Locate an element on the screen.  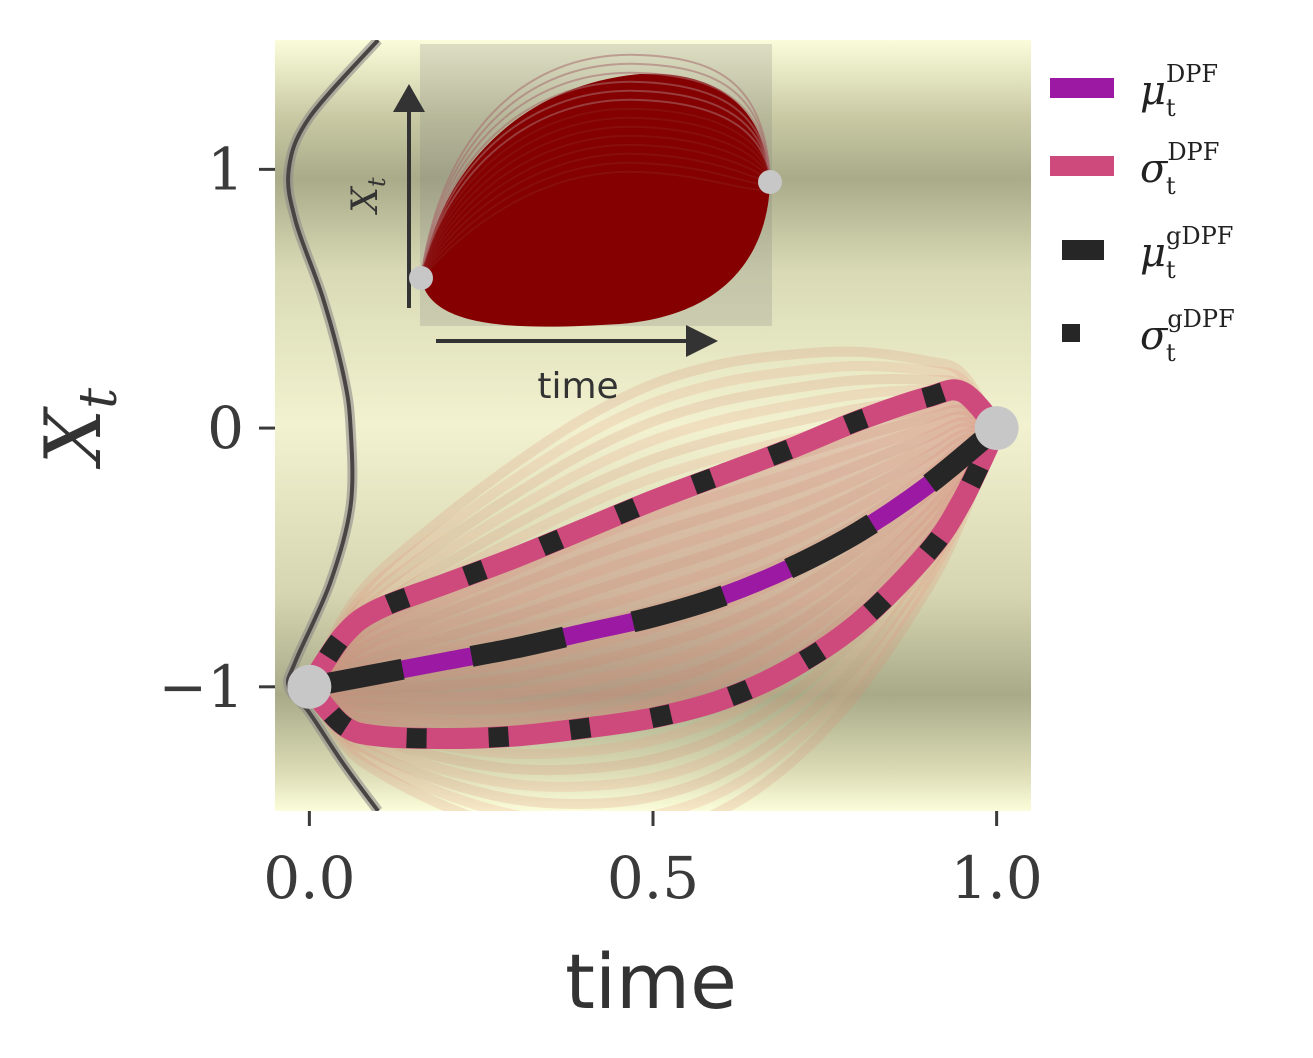
inset-panel: time Xt is located at coordinates (563, 225).